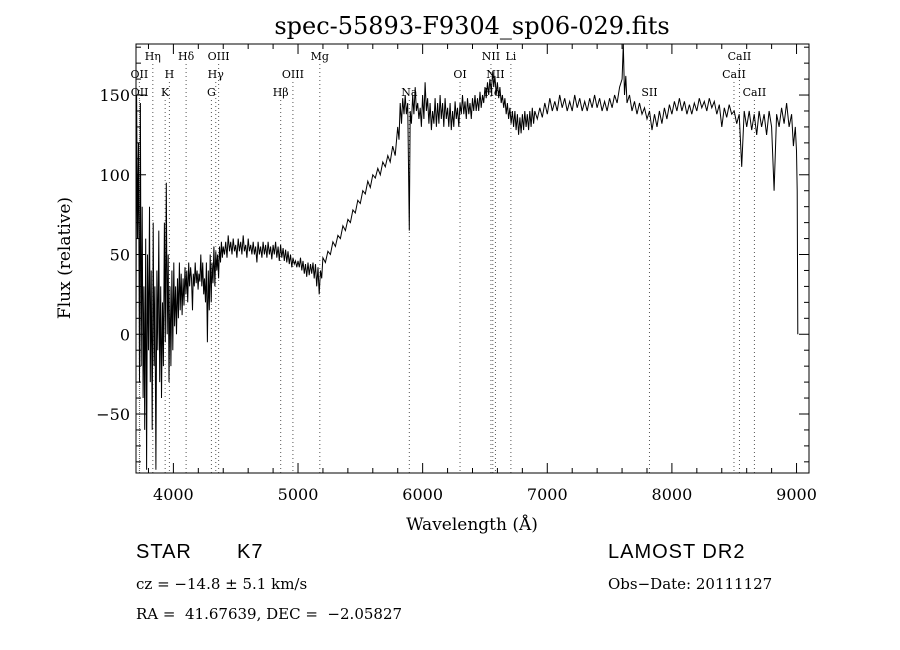 This screenshot has width=900, height=650. What do you see at coordinates (173, 494) in the screenshot?
I see `x-tick-label: 4000` at bounding box center [173, 494].